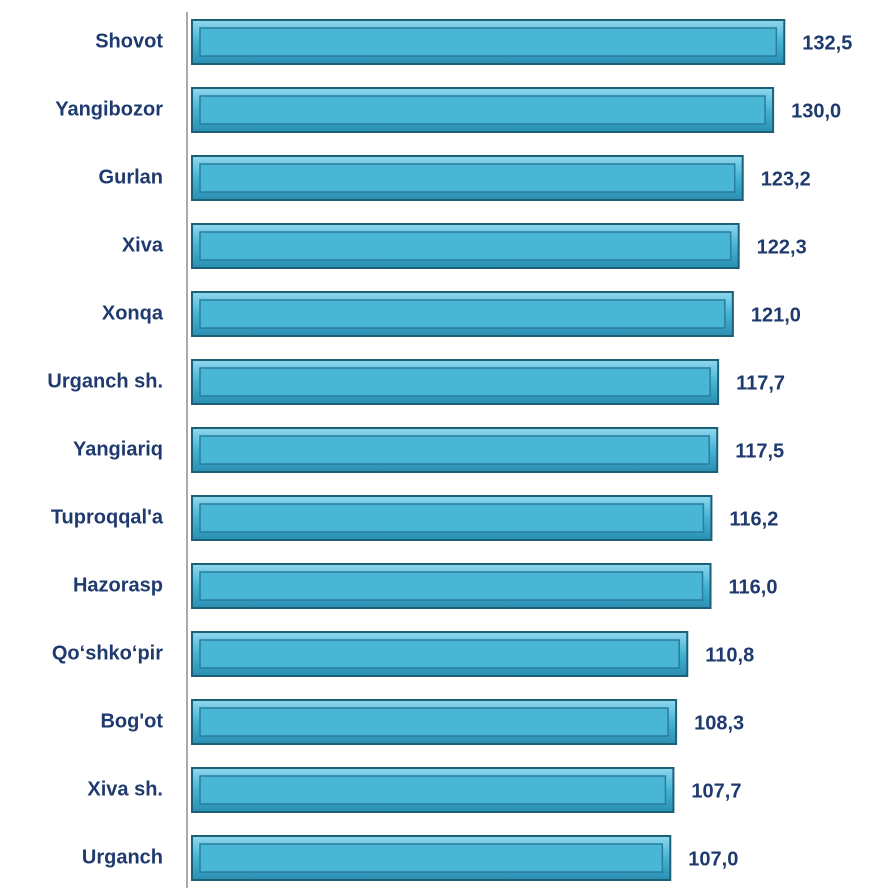  What do you see at coordinates (131, 721) in the screenshot?
I see `category-label: Bog'ot` at bounding box center [131, 721].